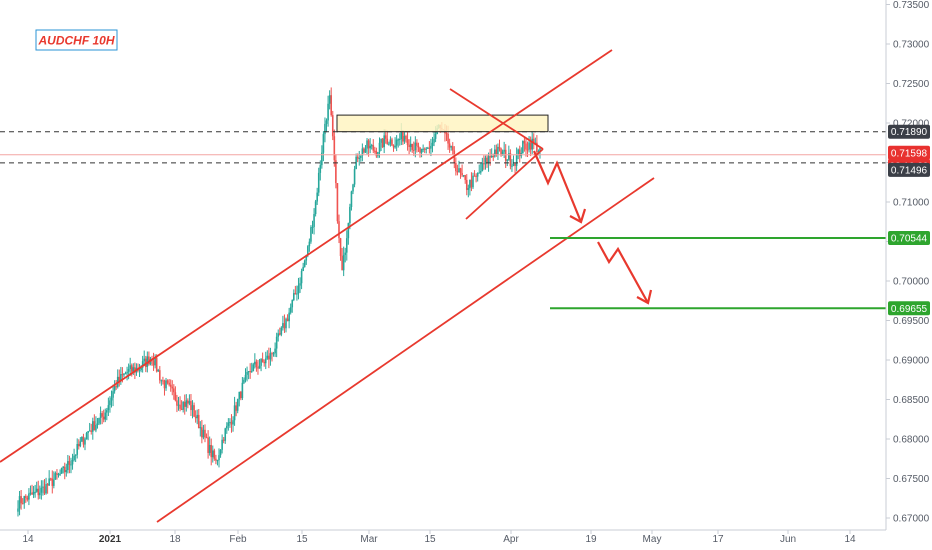  I want to click on price-tick-label: 0.68500, so click(911, 400).